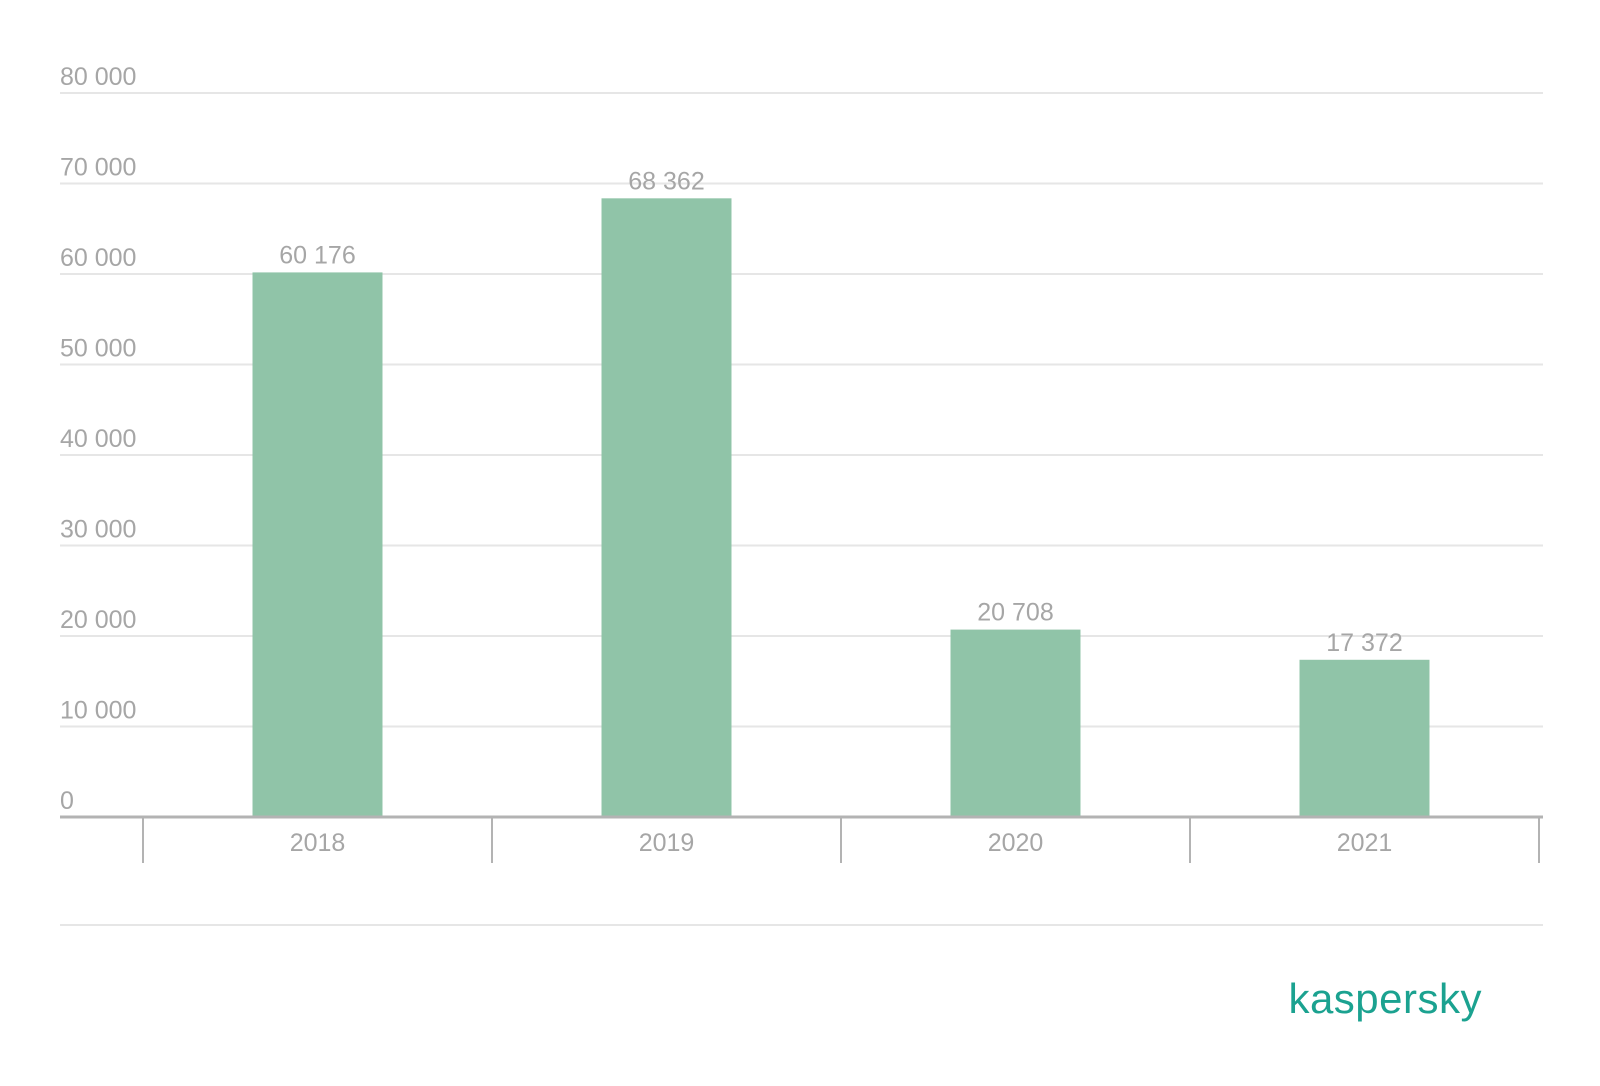 This screenshot has height=1086, width=1600. Describe the element at coordinates (317, 544) in the screenshot. I see `bar-2018` at that location.